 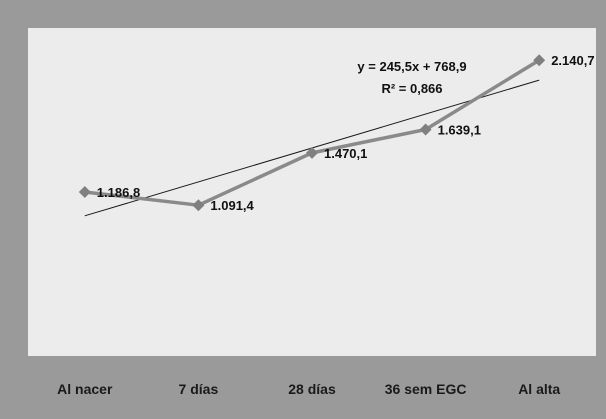 I want to click on data-label: 1.470,1, so click(x=345, y=153).